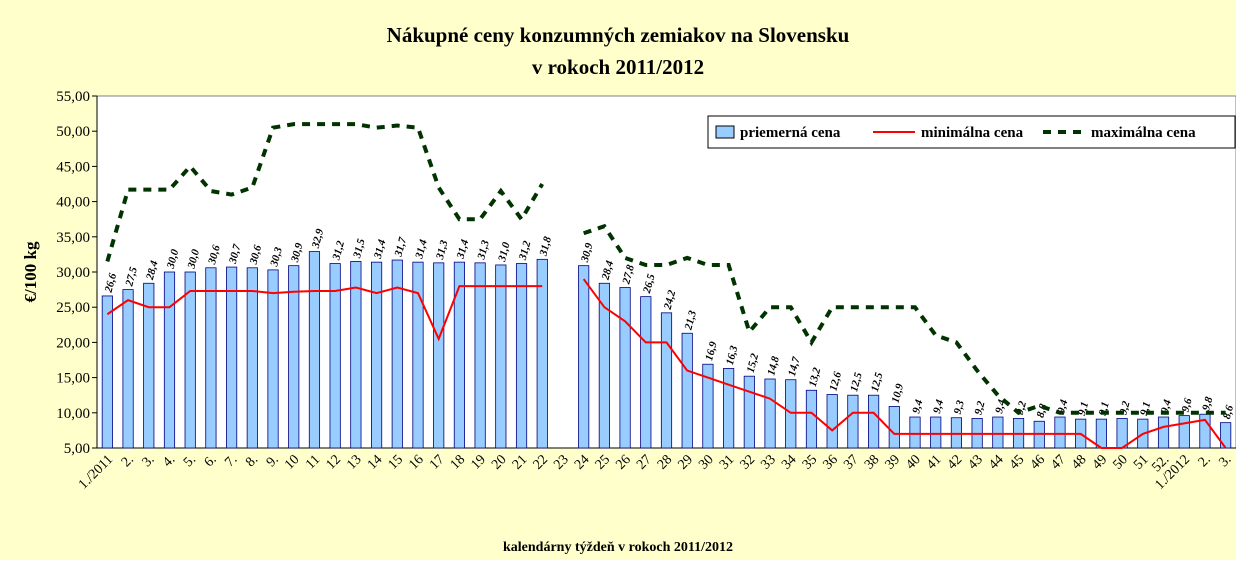 Image resolution: width=1236 pixels, height=565 pixels. Describe the element at coordinates (959, 407) in the screenshot. I see `data-label: 9,3` at that location.